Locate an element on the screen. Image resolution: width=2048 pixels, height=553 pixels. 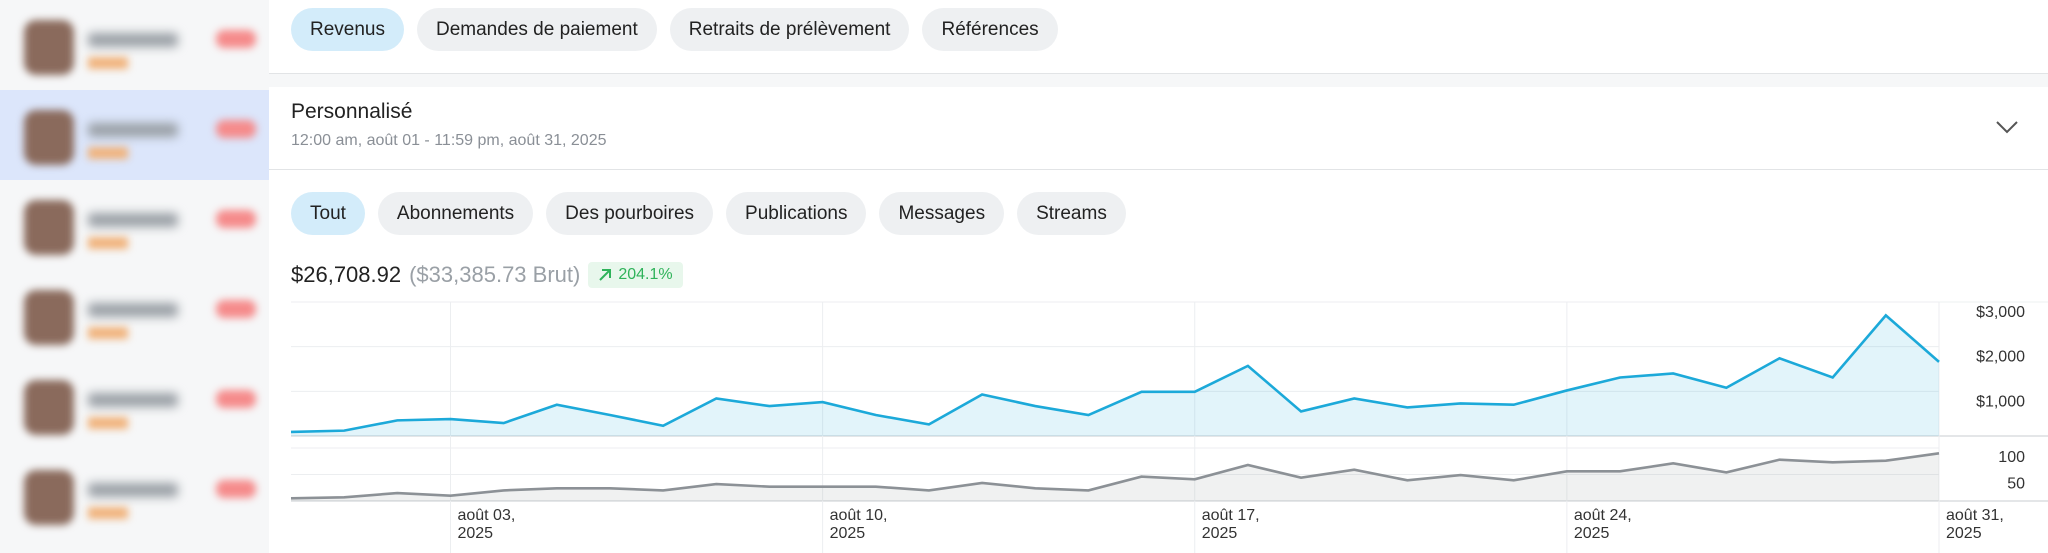
summary: $26,708.92 ($33,385.73 Brut) 204.1% is located at coordinates (487, 275).